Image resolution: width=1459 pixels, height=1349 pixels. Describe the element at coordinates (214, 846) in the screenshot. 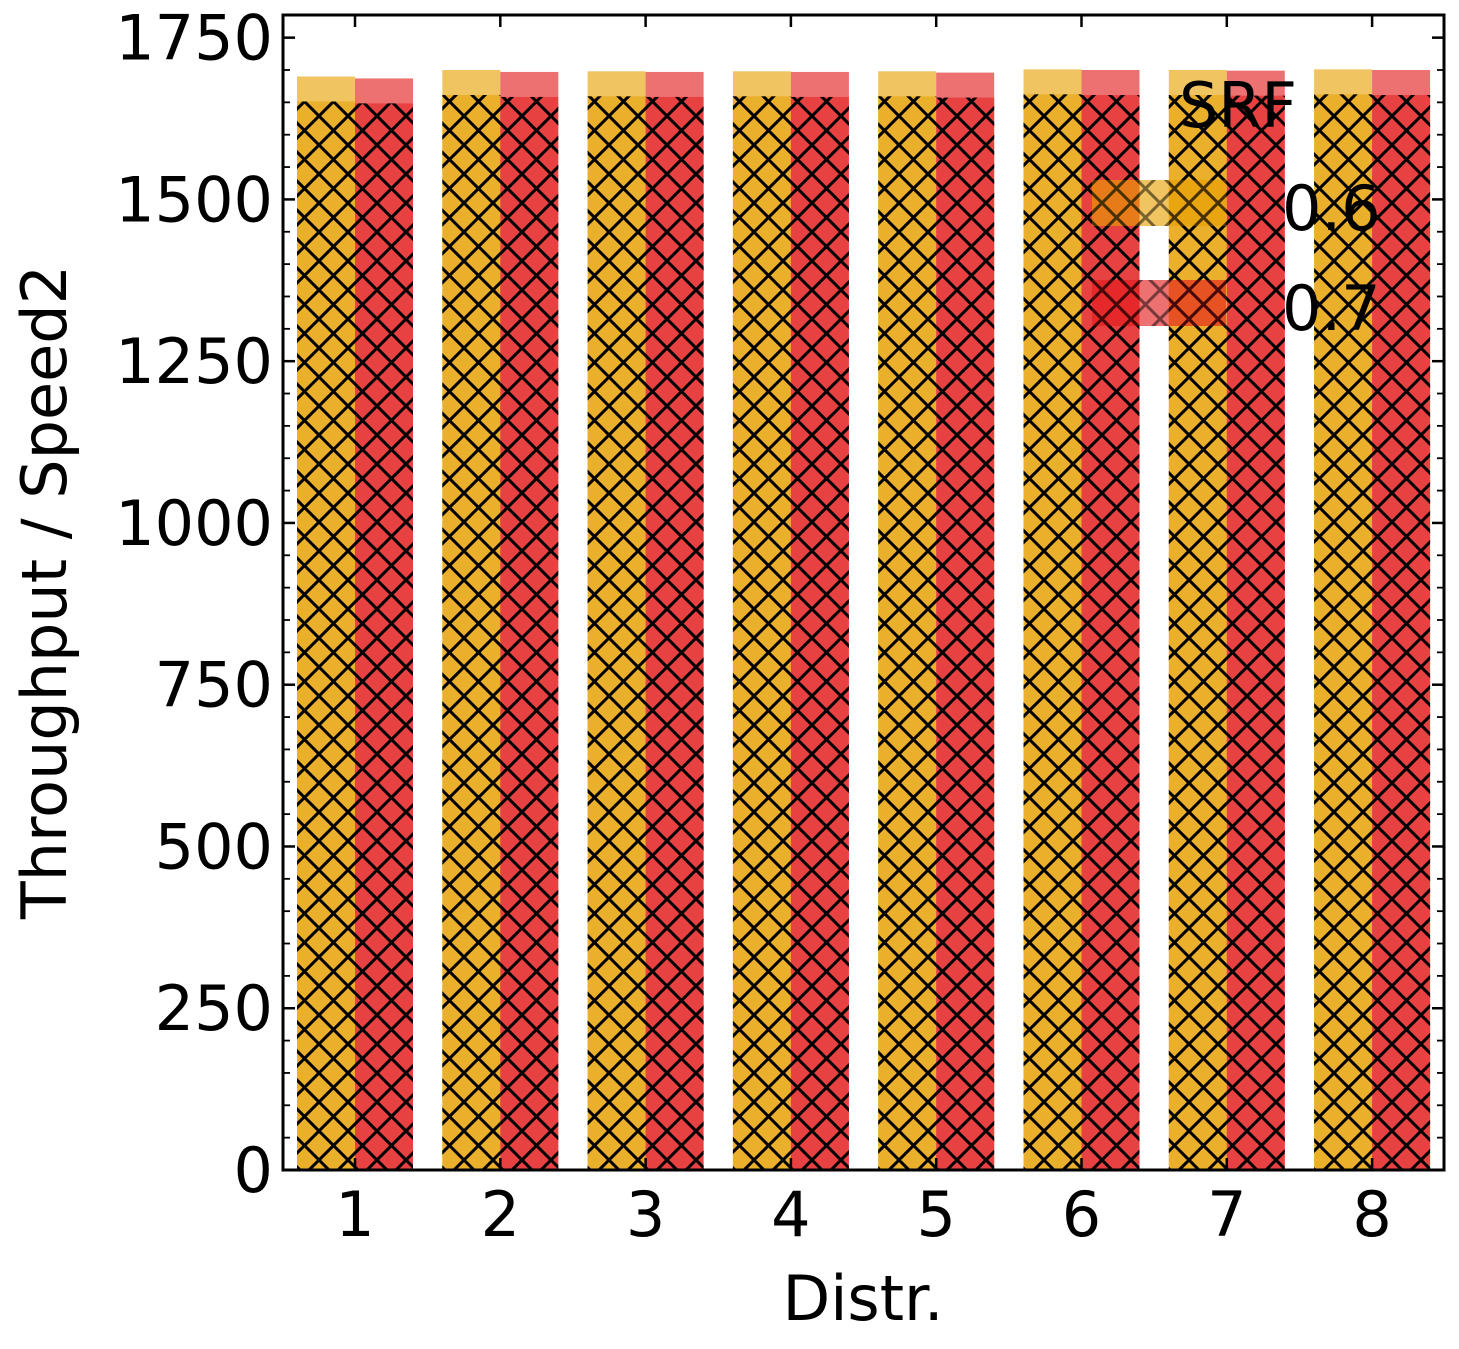

I see `y-tick-label: 500` at that location.